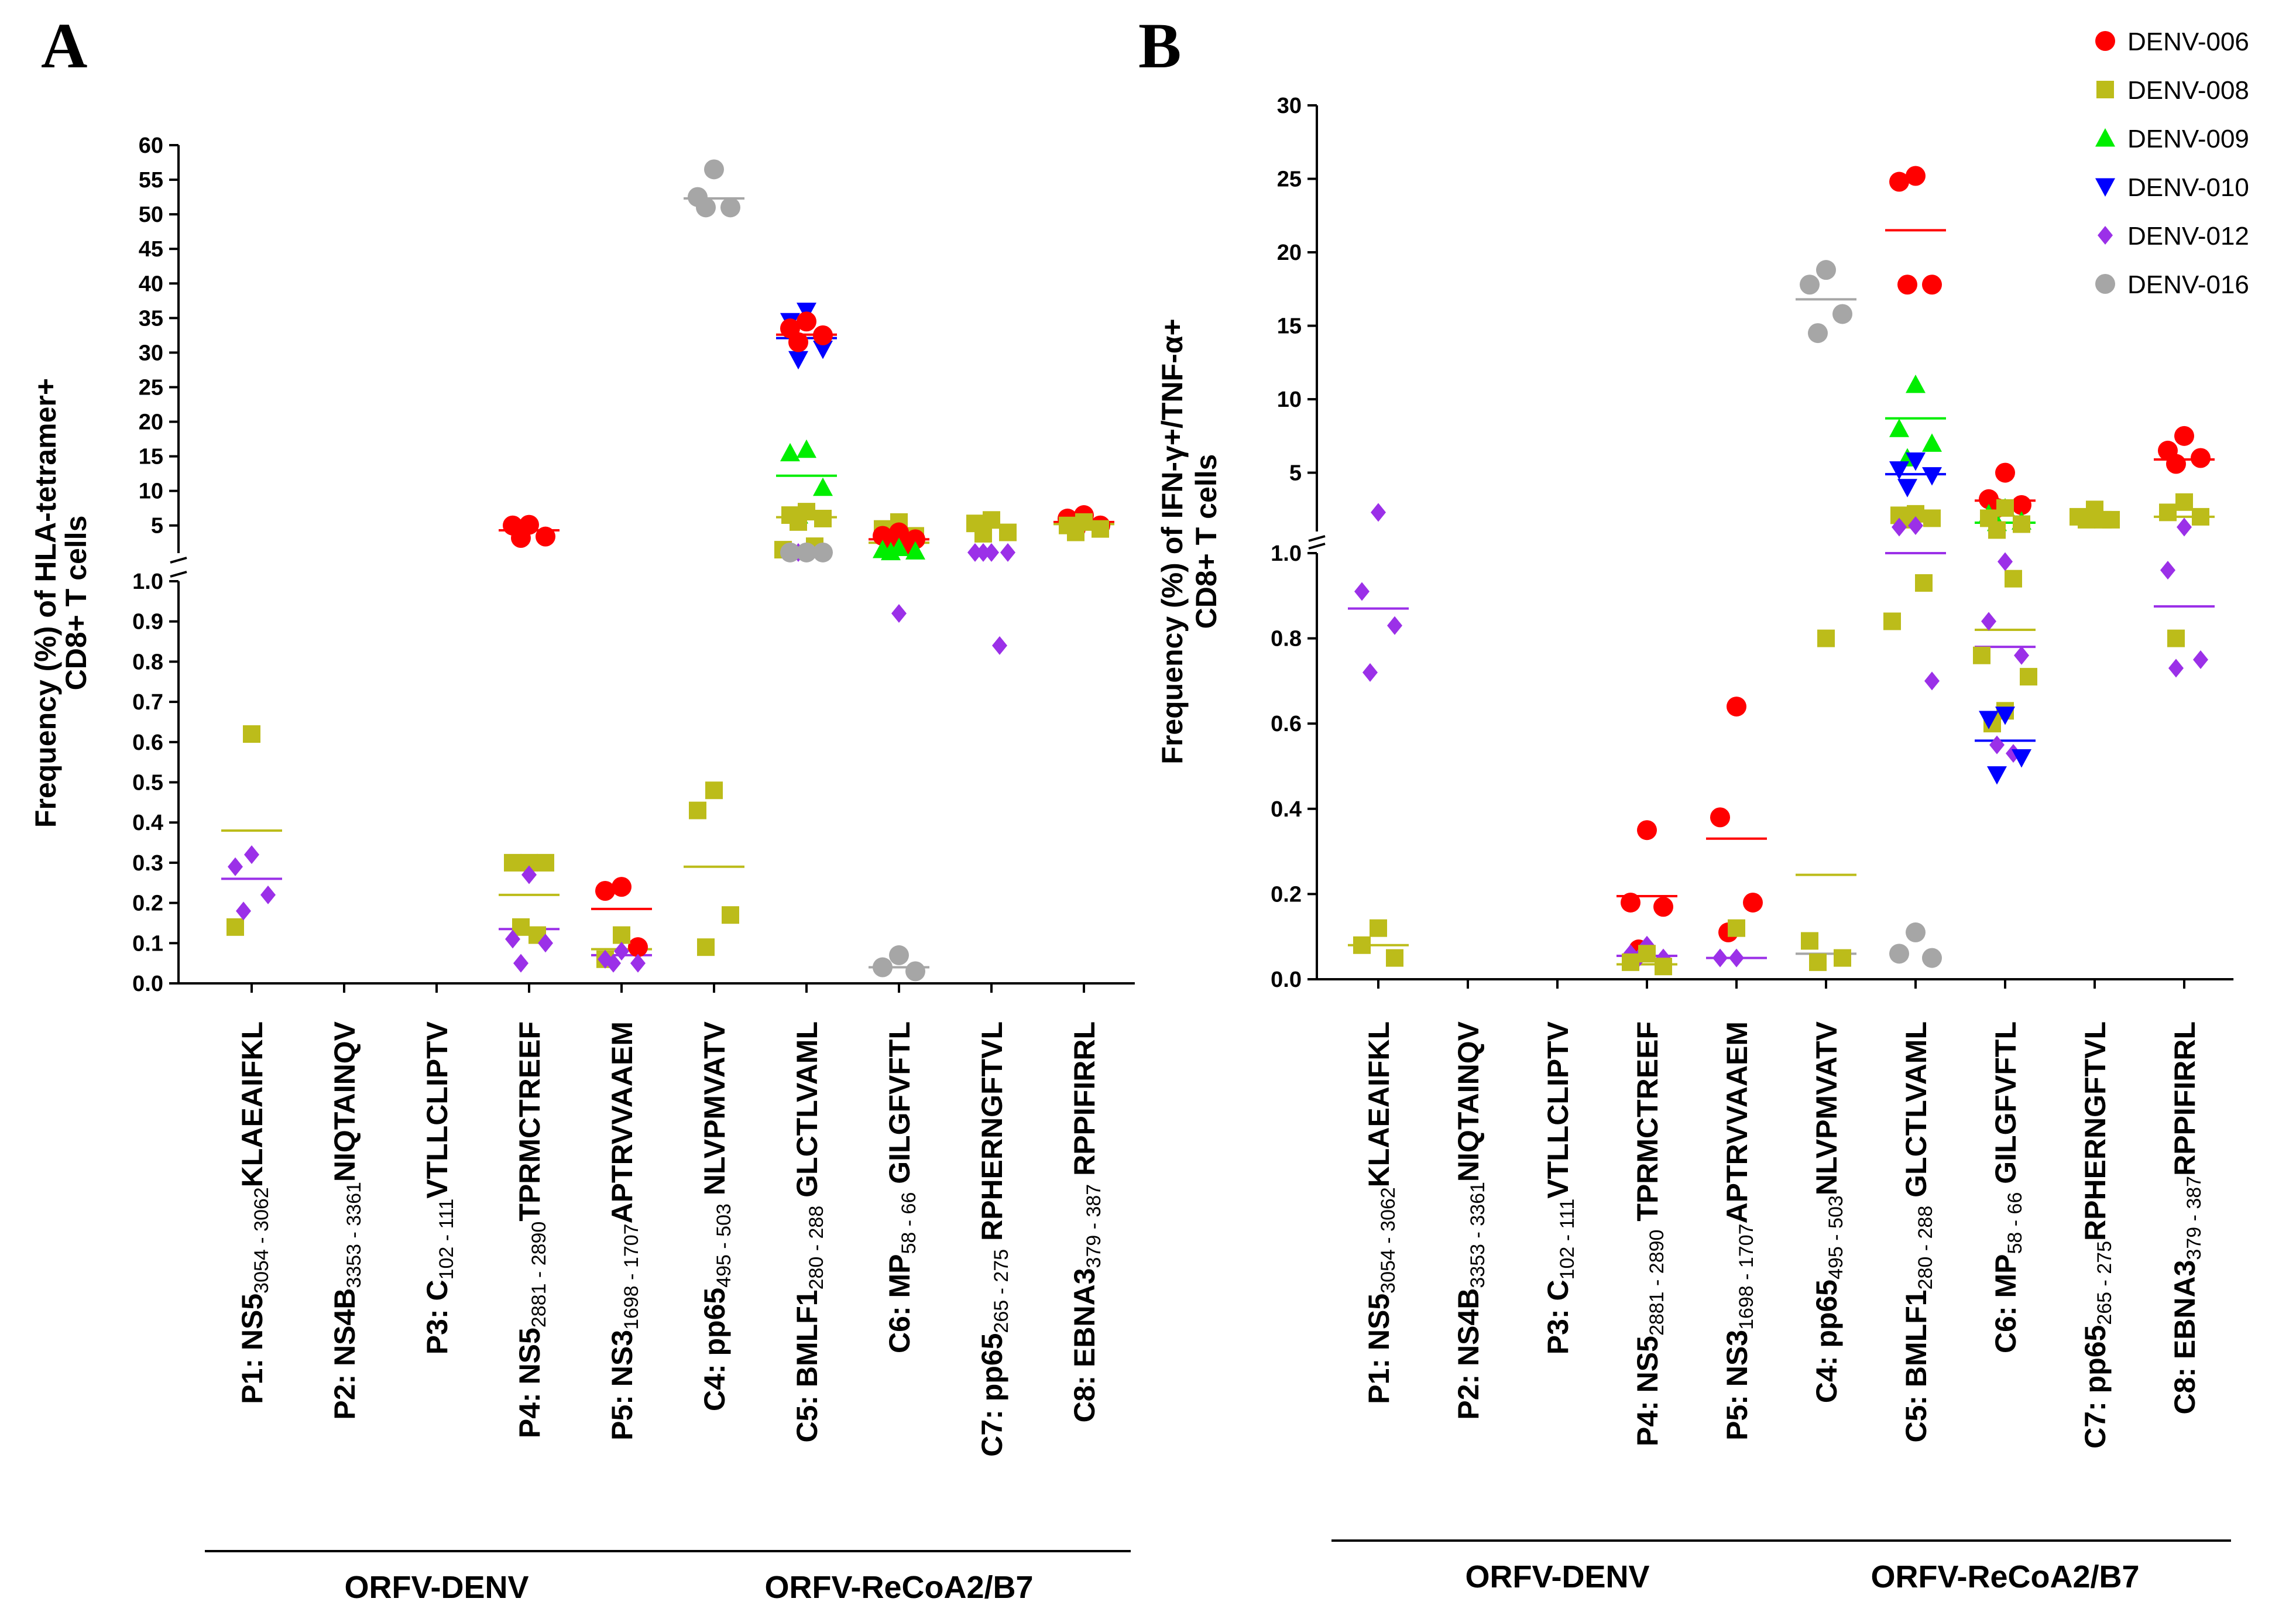 This screenshot has height=1612, width=2296. I want to click on category-peptide: GILGFVFTL, so click(2005, 1106).